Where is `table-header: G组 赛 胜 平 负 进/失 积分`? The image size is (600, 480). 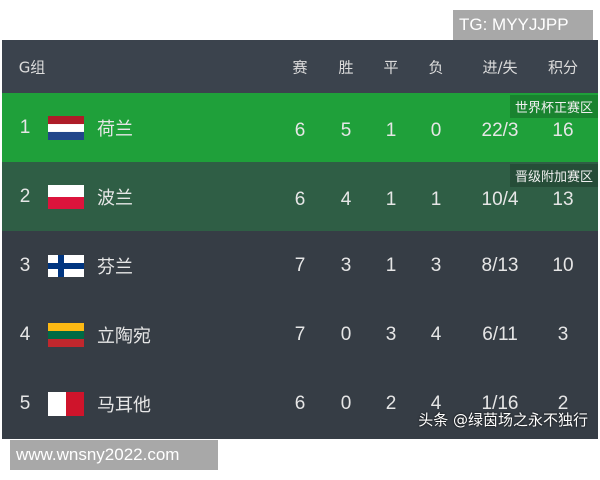
table-header: G组 赛 胜 平 负 进/失 积分 is located at coordinates (300, 66).